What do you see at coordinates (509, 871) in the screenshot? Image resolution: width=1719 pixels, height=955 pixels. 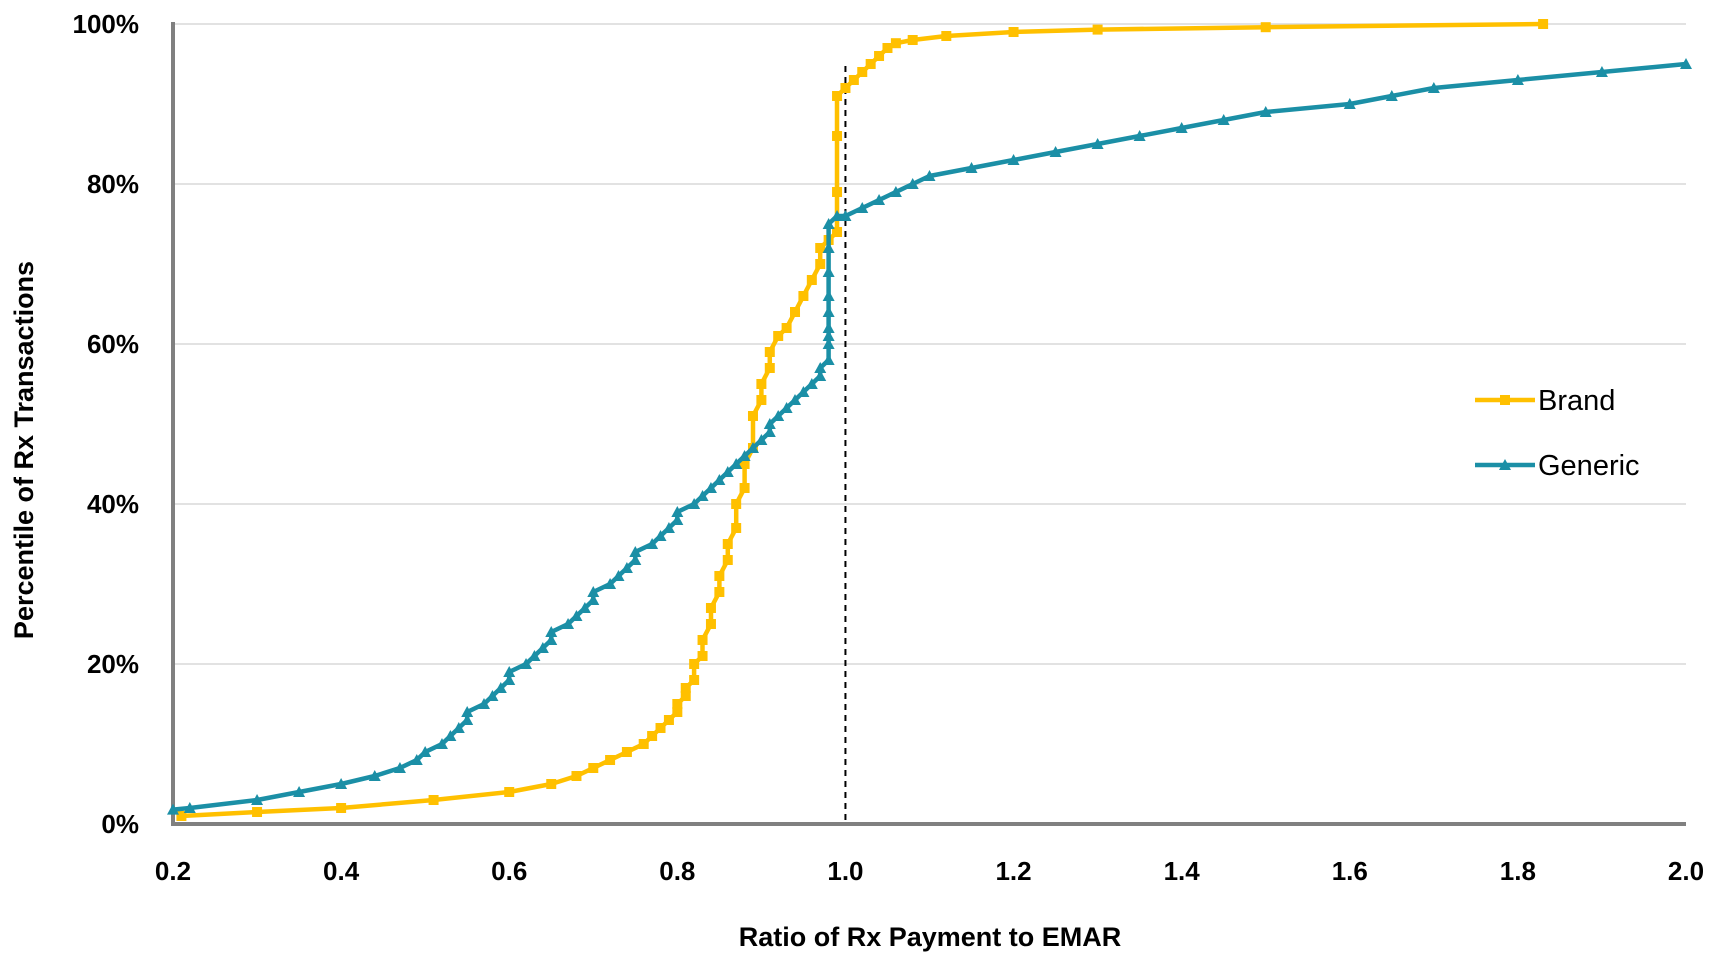 I see `x-tick-label: 0.6` at bounding box center [509, 871].